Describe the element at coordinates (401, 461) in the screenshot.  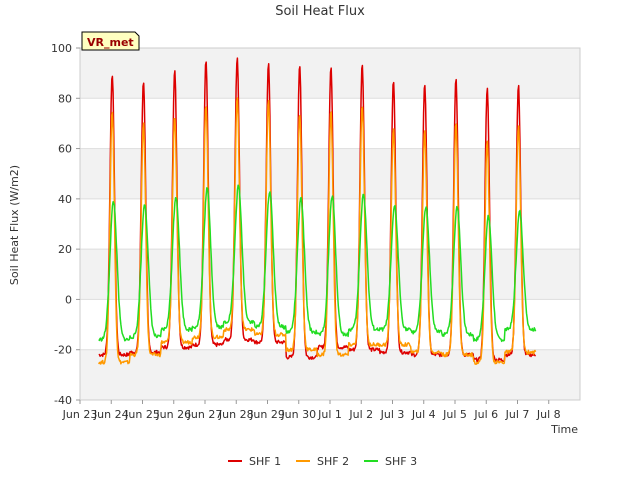
I see `legend-label: SHF 3` at that location.